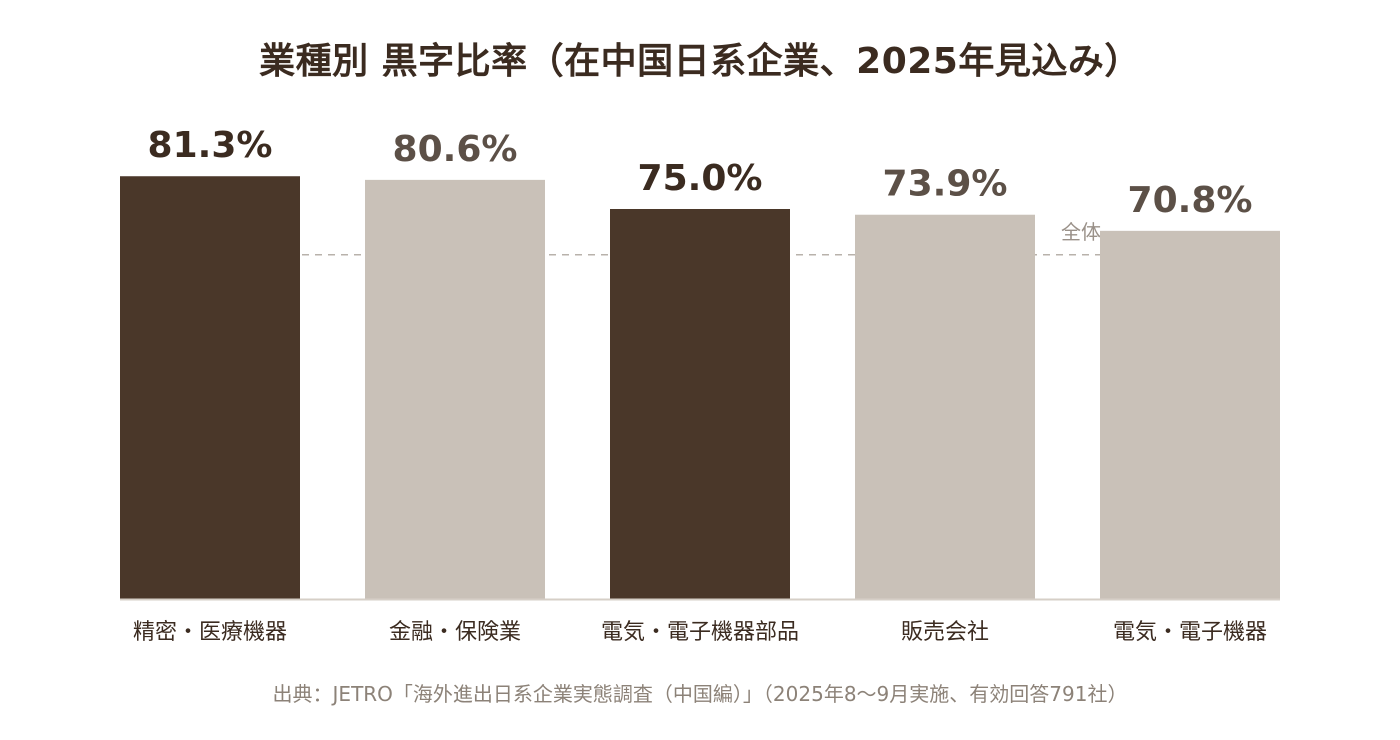 The image size is (1400, 740). What do you see at coordinates (700, 61) in the screenshot?
I see `chart-title: 業種別 黒字比率（在中国日系企業、2025年見込み）` at bounding box center [700, 61].